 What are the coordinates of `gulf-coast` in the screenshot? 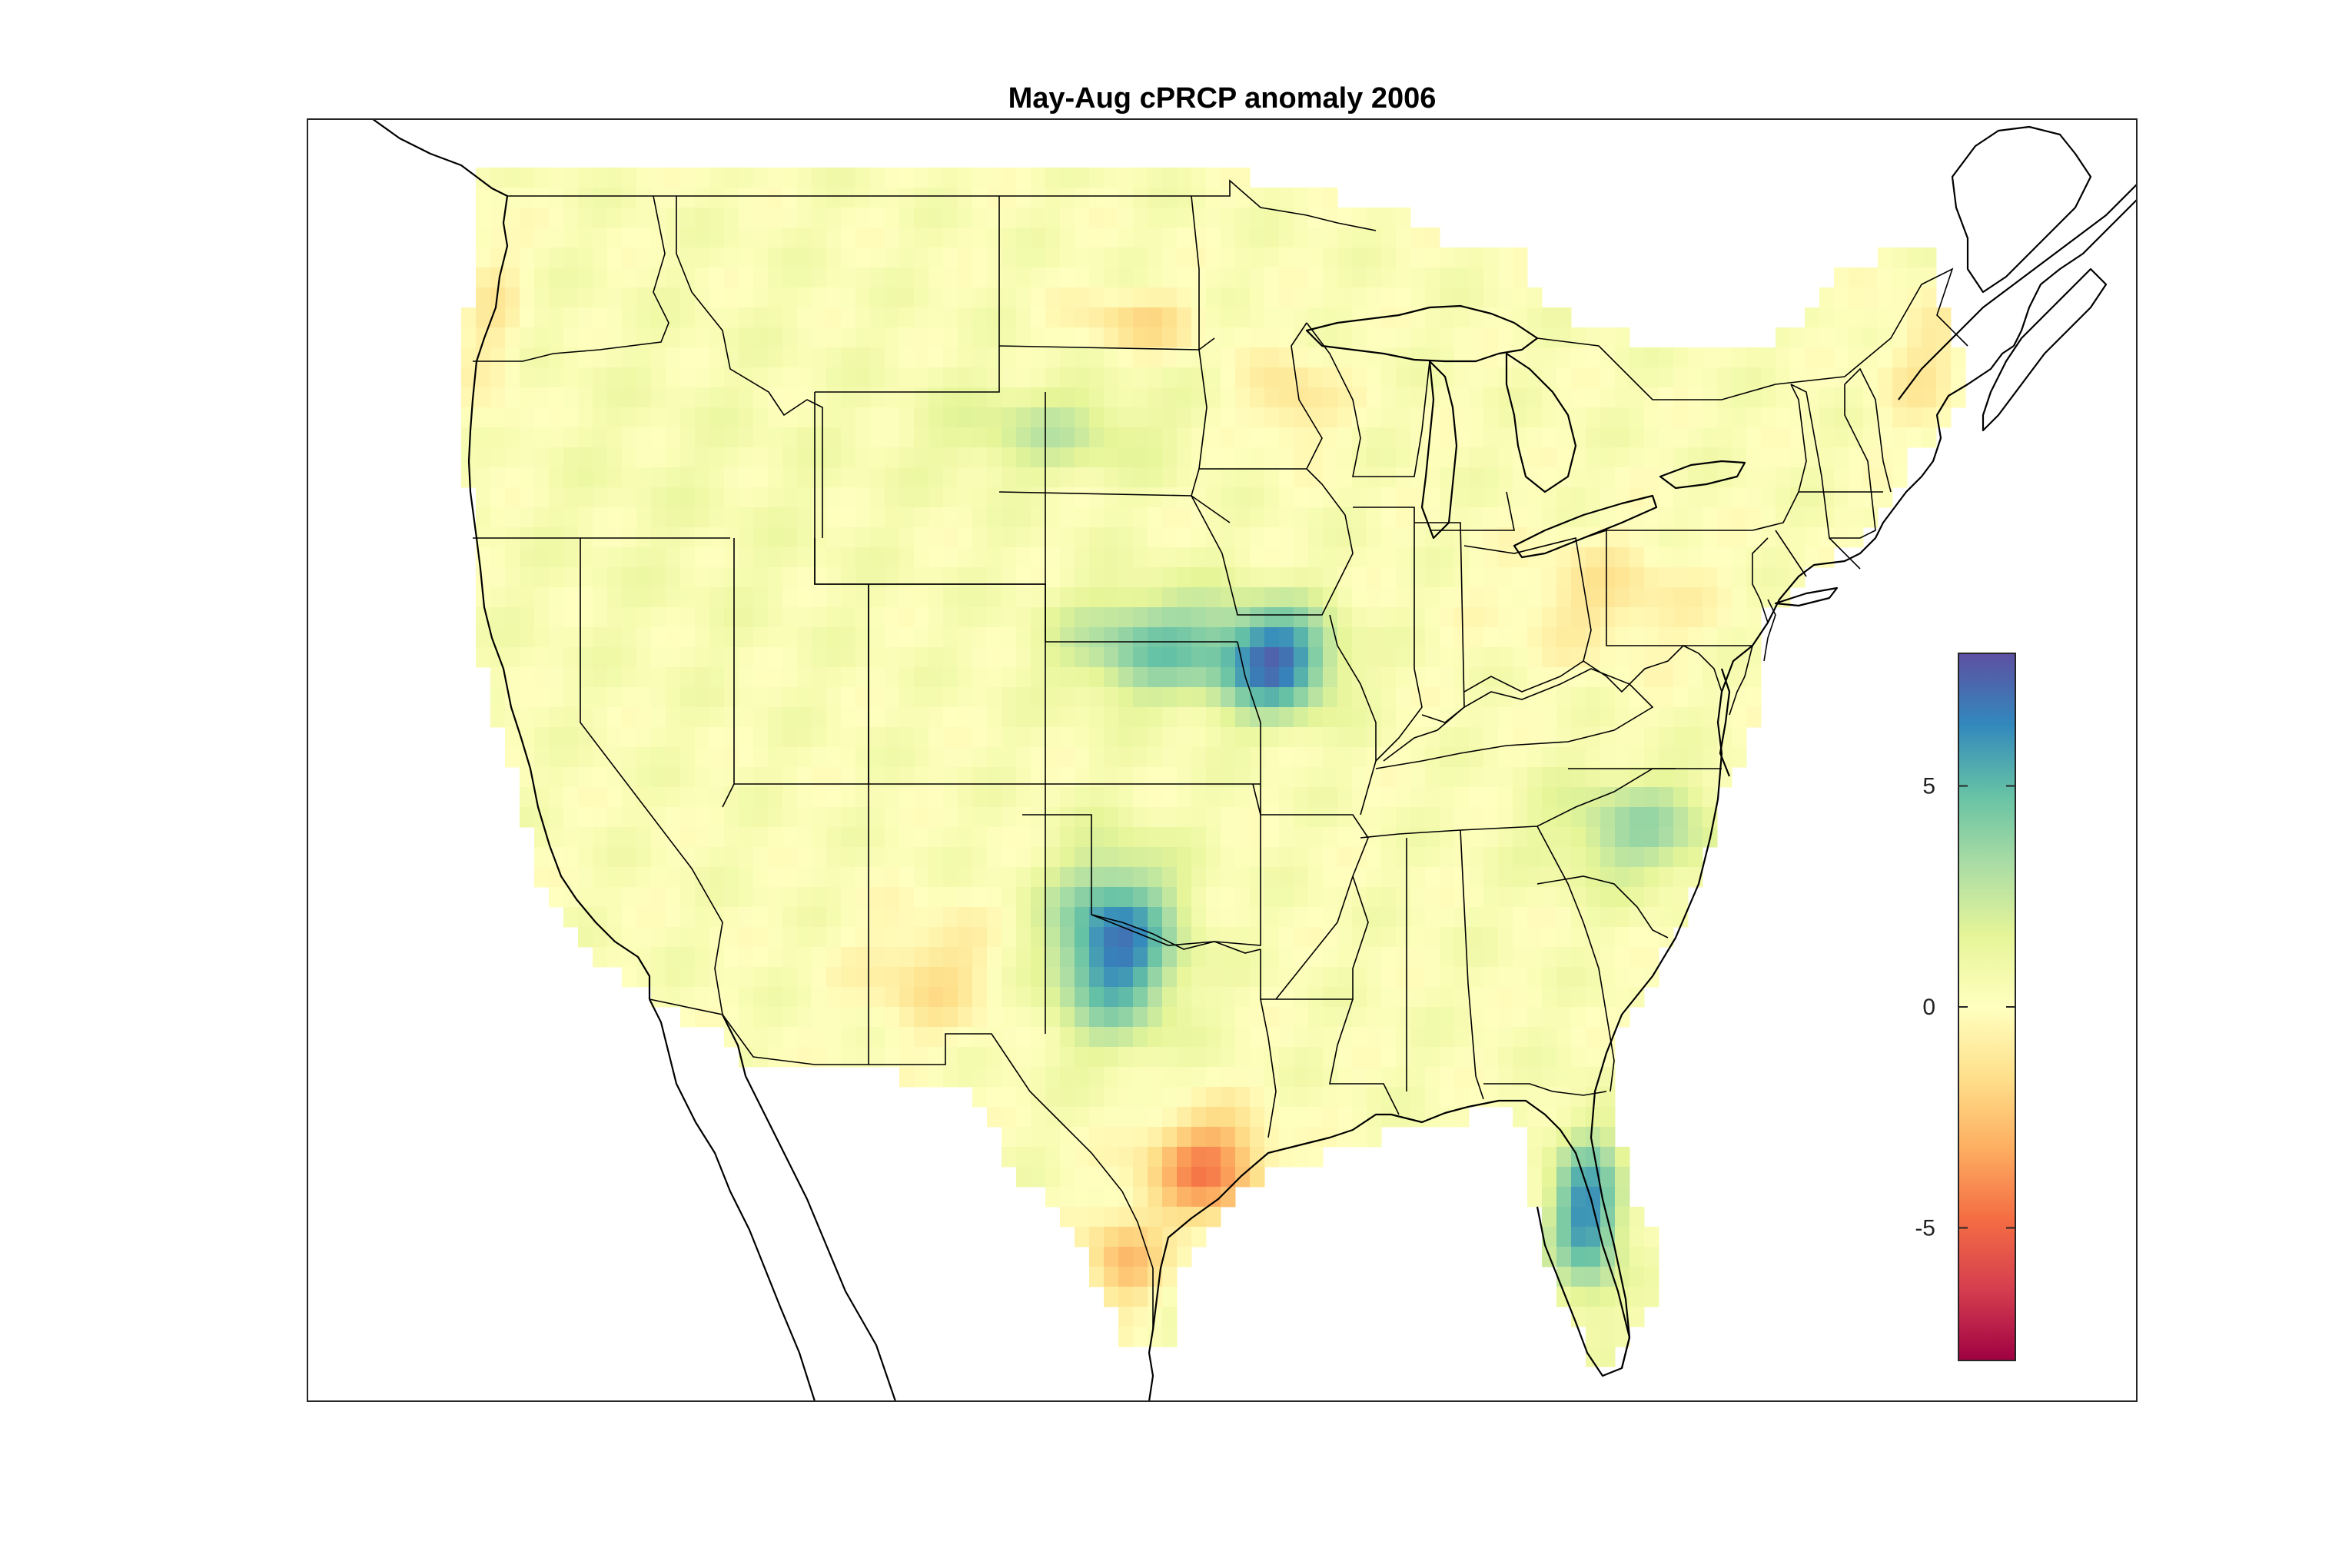 It's located at (1391, 1238).